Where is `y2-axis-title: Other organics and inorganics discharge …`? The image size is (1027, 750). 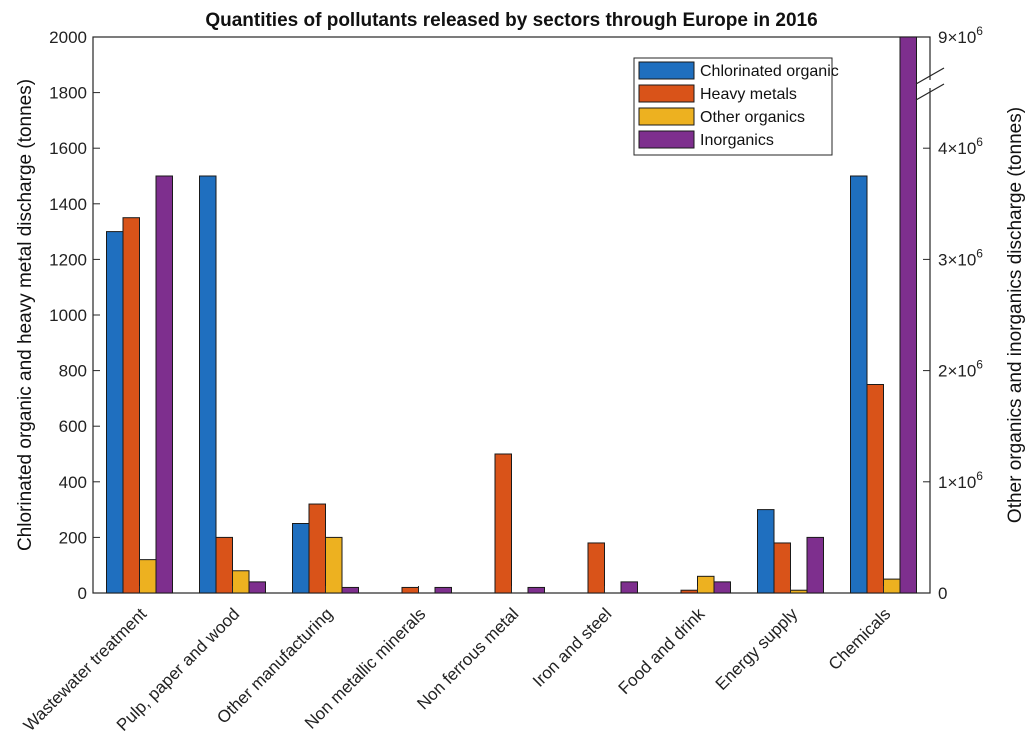
y2-axis-title: Other organics and inorganics discharge … is located at coordinates (1015, 315).